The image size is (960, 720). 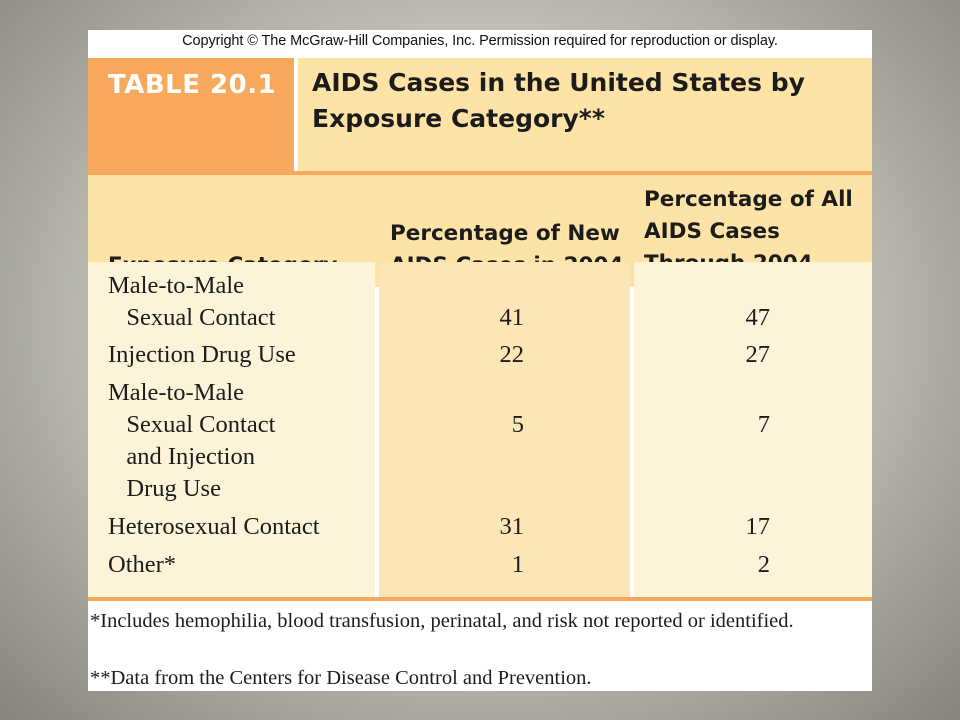 I want to click on row-5-category-line-1: Other*, so click(x=142, y=564).